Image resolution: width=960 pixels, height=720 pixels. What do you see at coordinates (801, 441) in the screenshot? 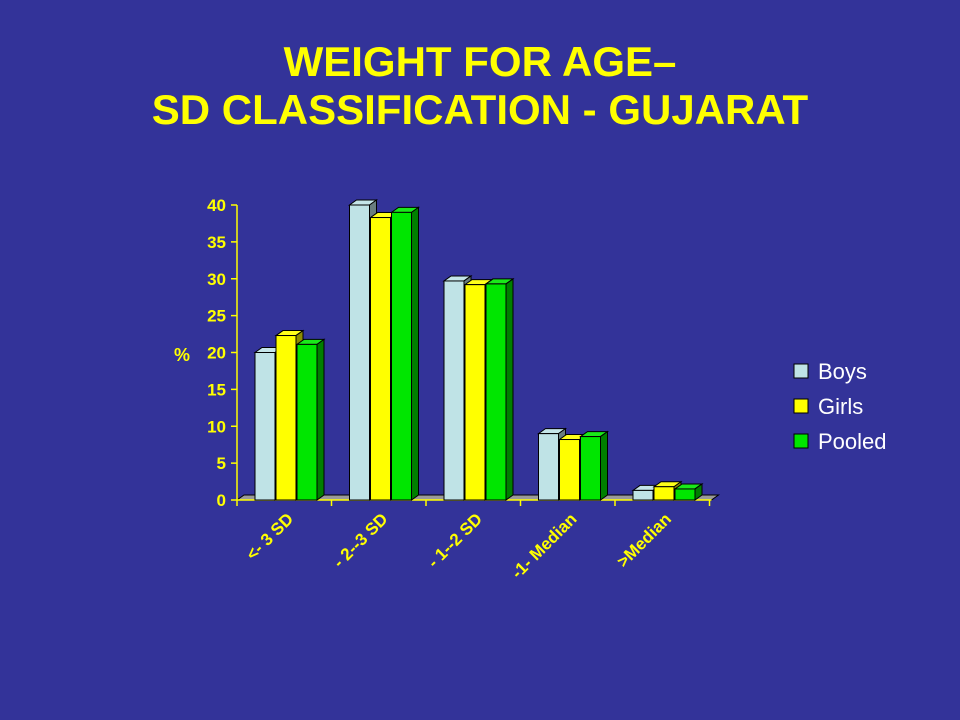
I see `legend-swatch-pooled` at bounding box center [801, 441].